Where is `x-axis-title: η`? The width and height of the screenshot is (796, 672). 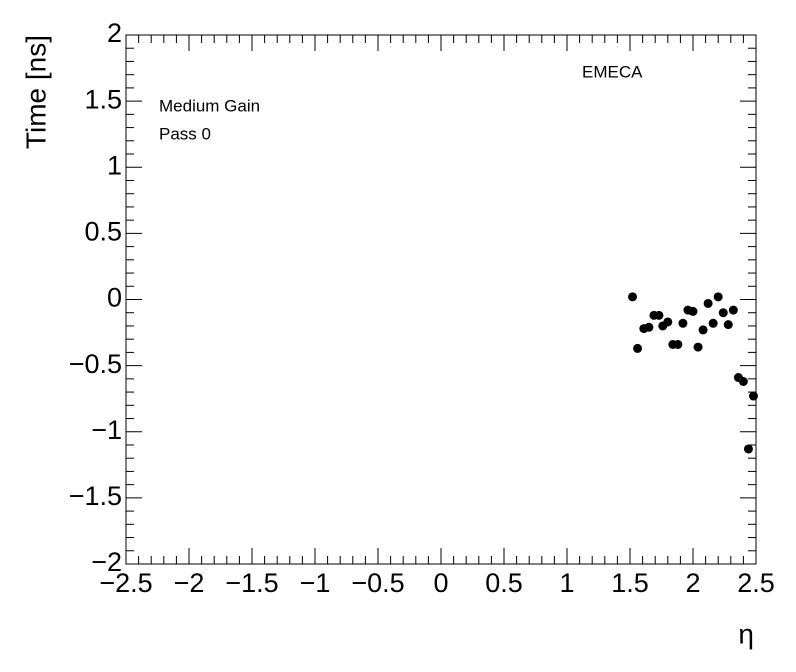 x-axis-title: η is located at coordinates (746, 633).